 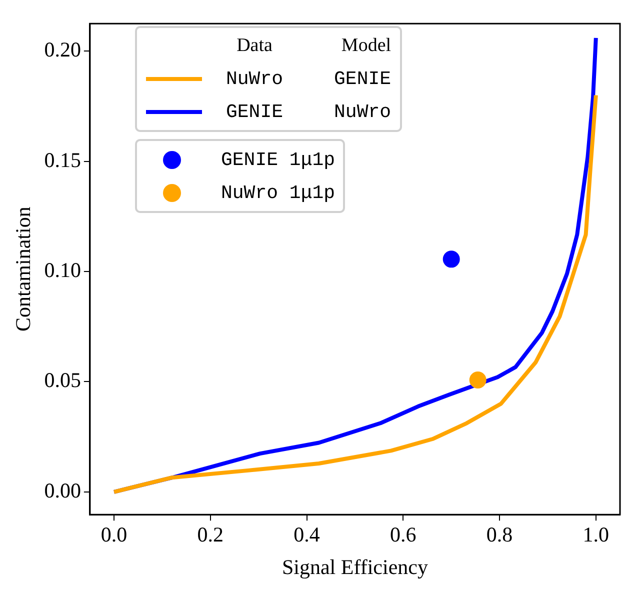 What do you see at coordinates (62, 50) in the screenshot?
I see `y-tick-label: 0.20` at bounding box center [62, 50].